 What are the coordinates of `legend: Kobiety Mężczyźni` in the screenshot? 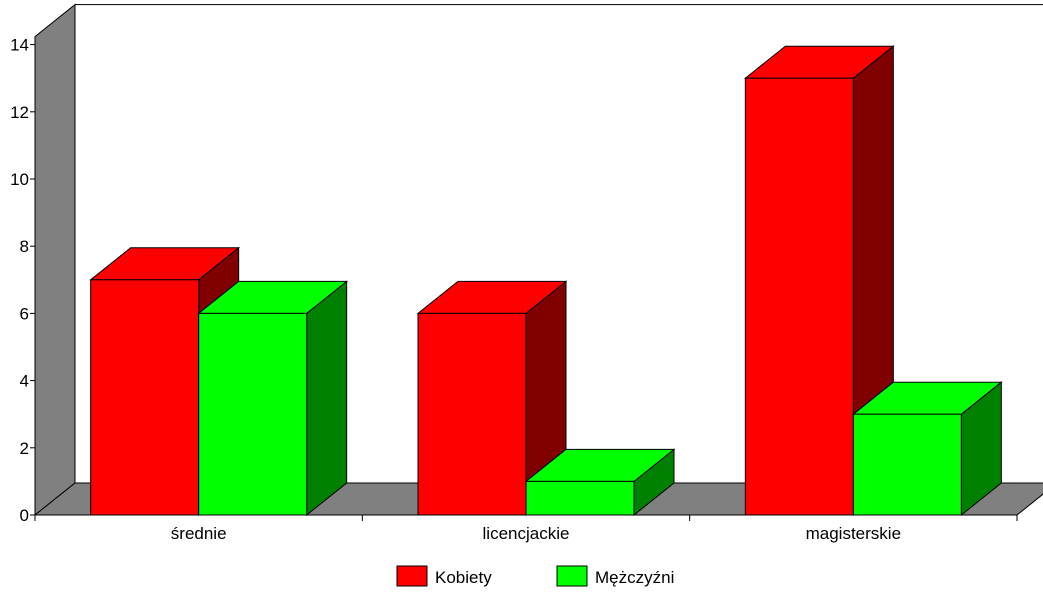 It's located at (535, 576).